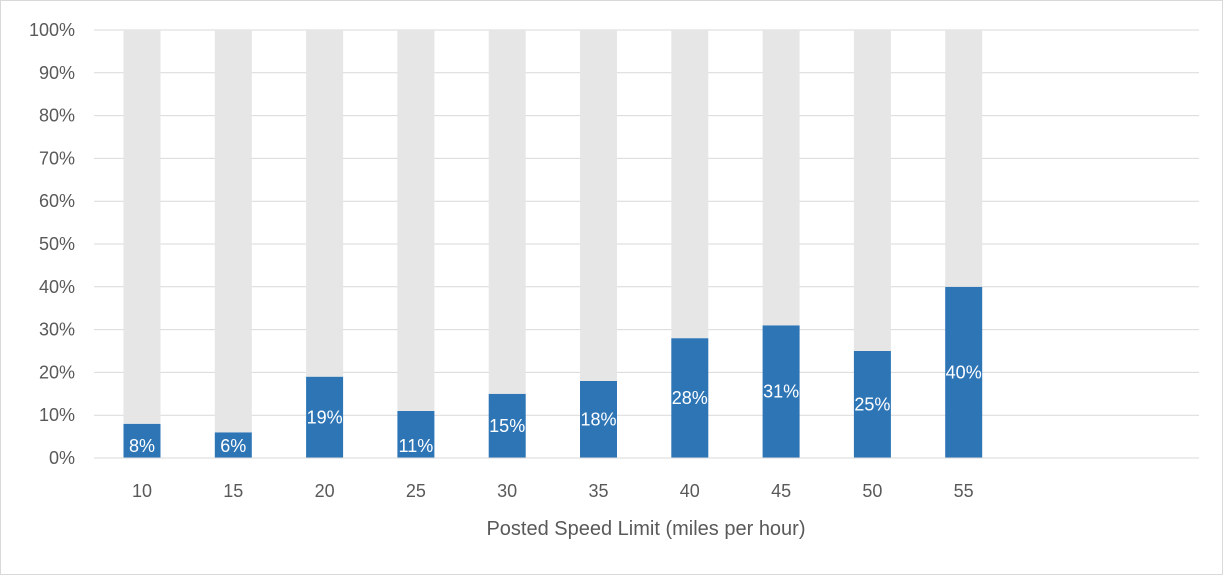 The image size is (1223, 576). What do you see at coordinates (416, 491) in the screenshot?
I see `x-tick-label: 25` at bounding box center [416, 491].